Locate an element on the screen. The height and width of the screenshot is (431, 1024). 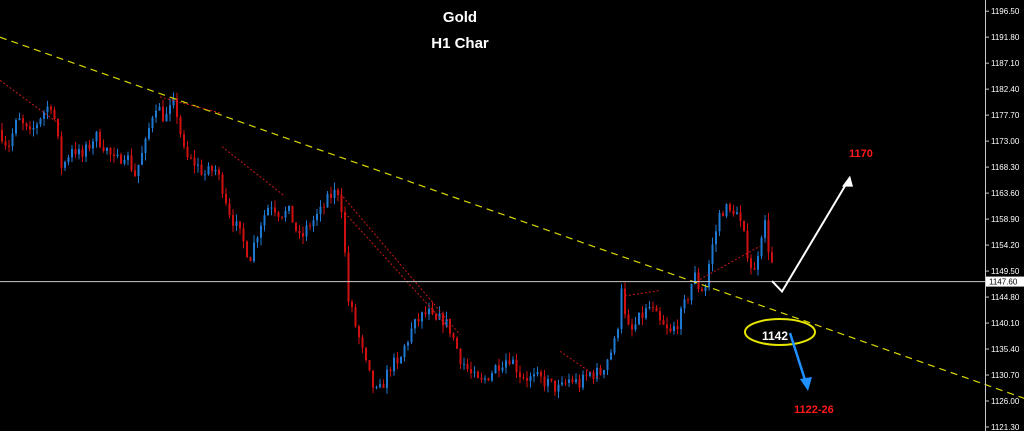
y-tick-label: 1126.00 is located at coordinates (1005, 401).